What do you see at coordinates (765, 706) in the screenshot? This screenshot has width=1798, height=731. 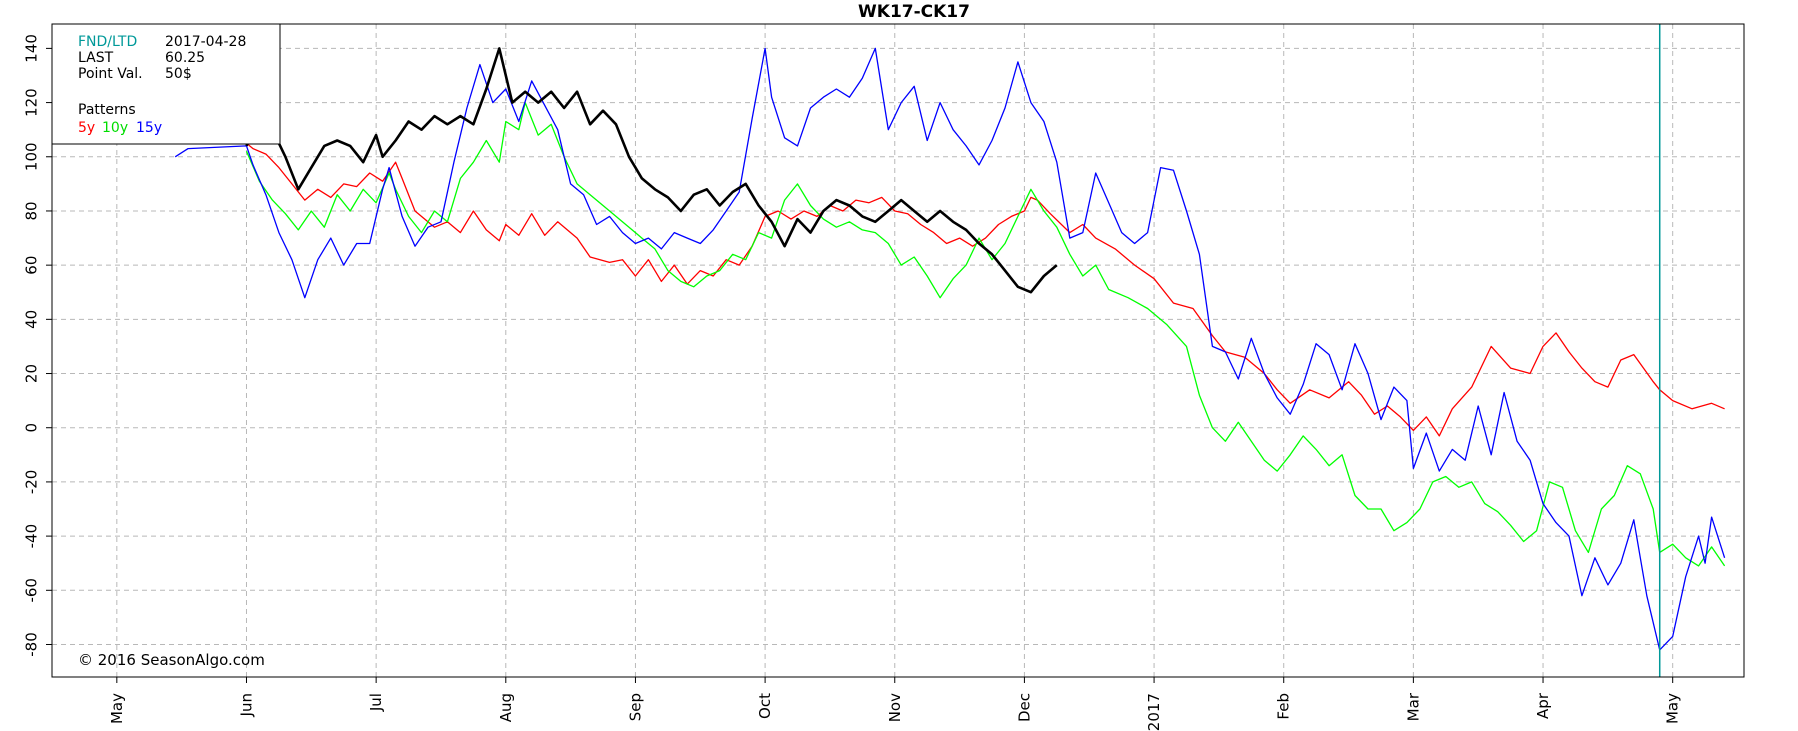 I see `x-tick-label: Oct` at bounding box center [765, 706].